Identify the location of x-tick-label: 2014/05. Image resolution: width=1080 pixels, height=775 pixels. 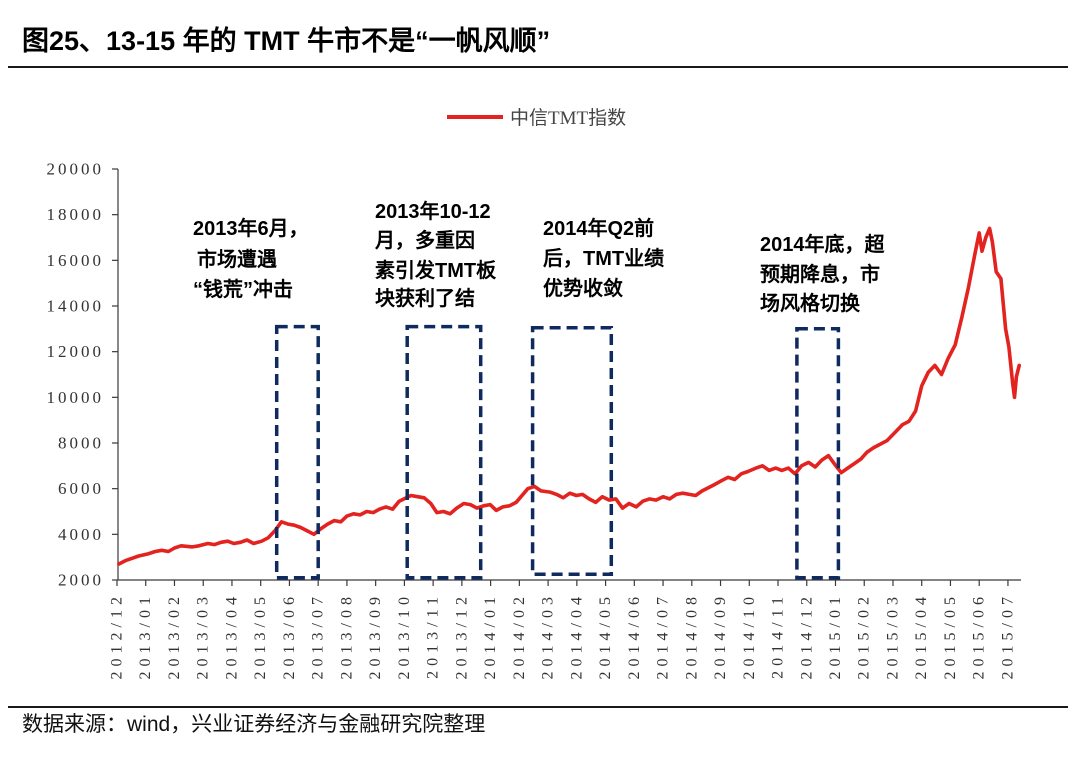
(605, 635).